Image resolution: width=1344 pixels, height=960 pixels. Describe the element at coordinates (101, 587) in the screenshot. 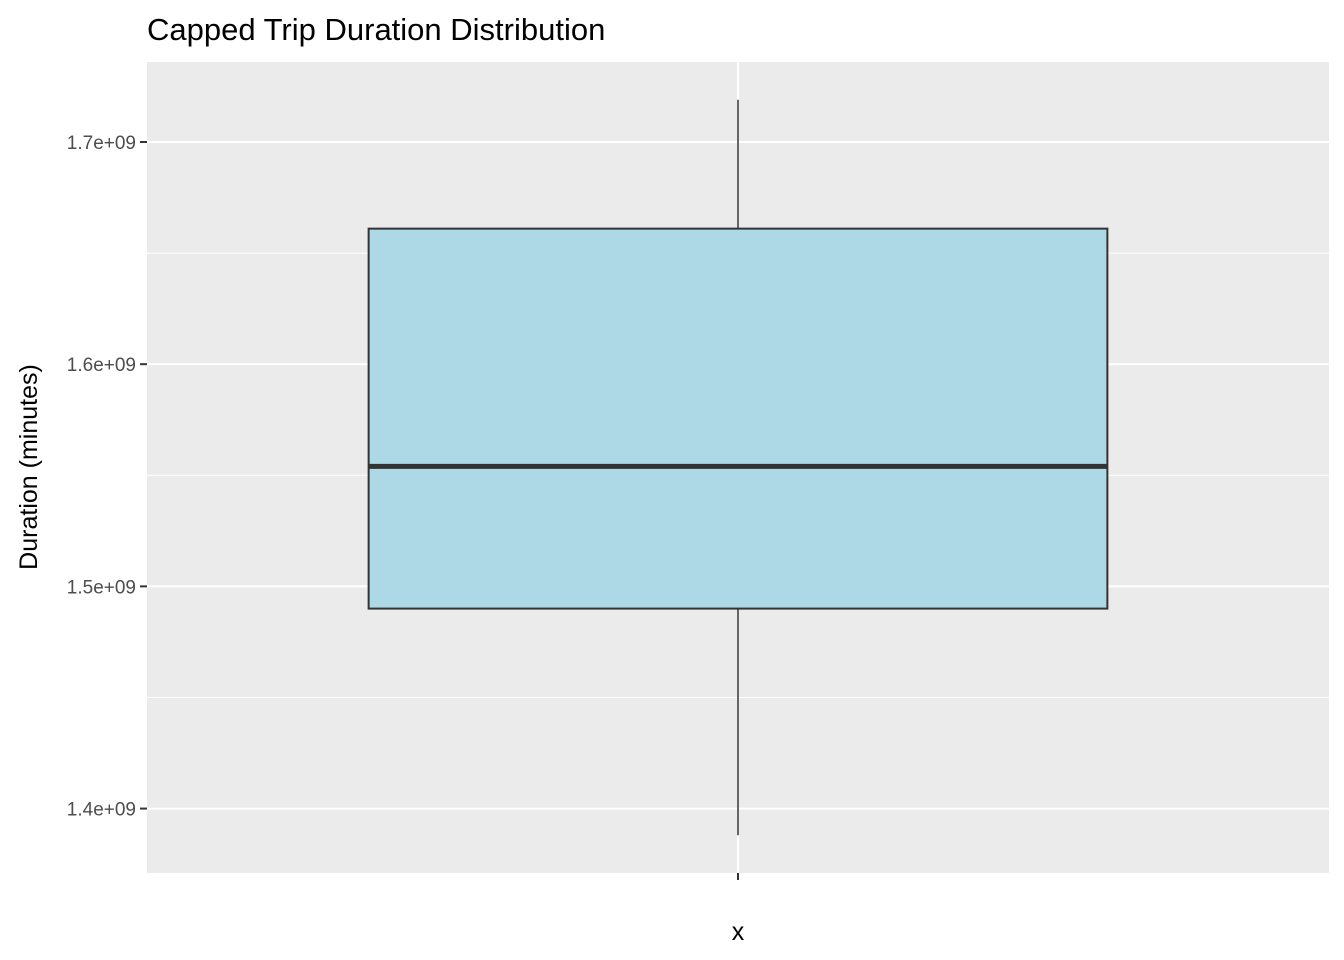

I see `y-tick-label: 1.5e+09` at that location.